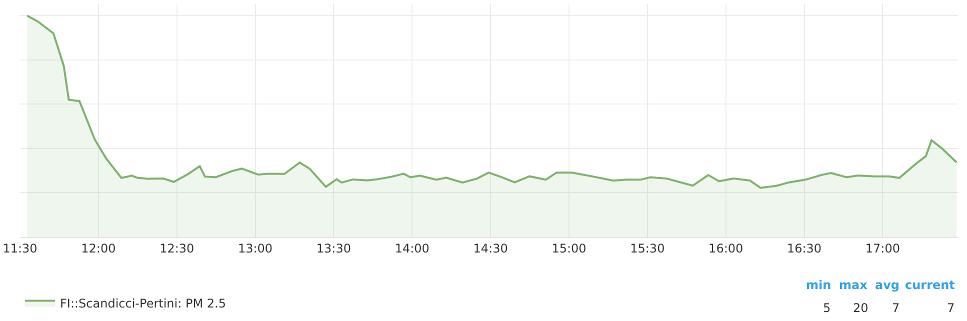  Describe the element at coordinates (819, 285) in the screenshot. I see `text: min` at that location.